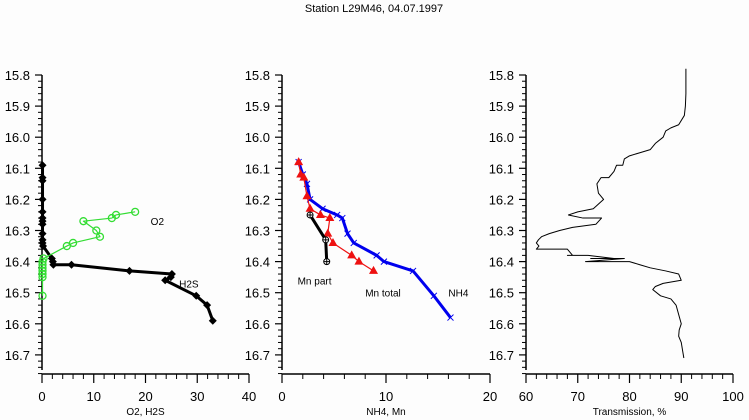  Describe the element at coordinates (145, 396) in the screenshot. I see `x-tick-label: 20` at that location.